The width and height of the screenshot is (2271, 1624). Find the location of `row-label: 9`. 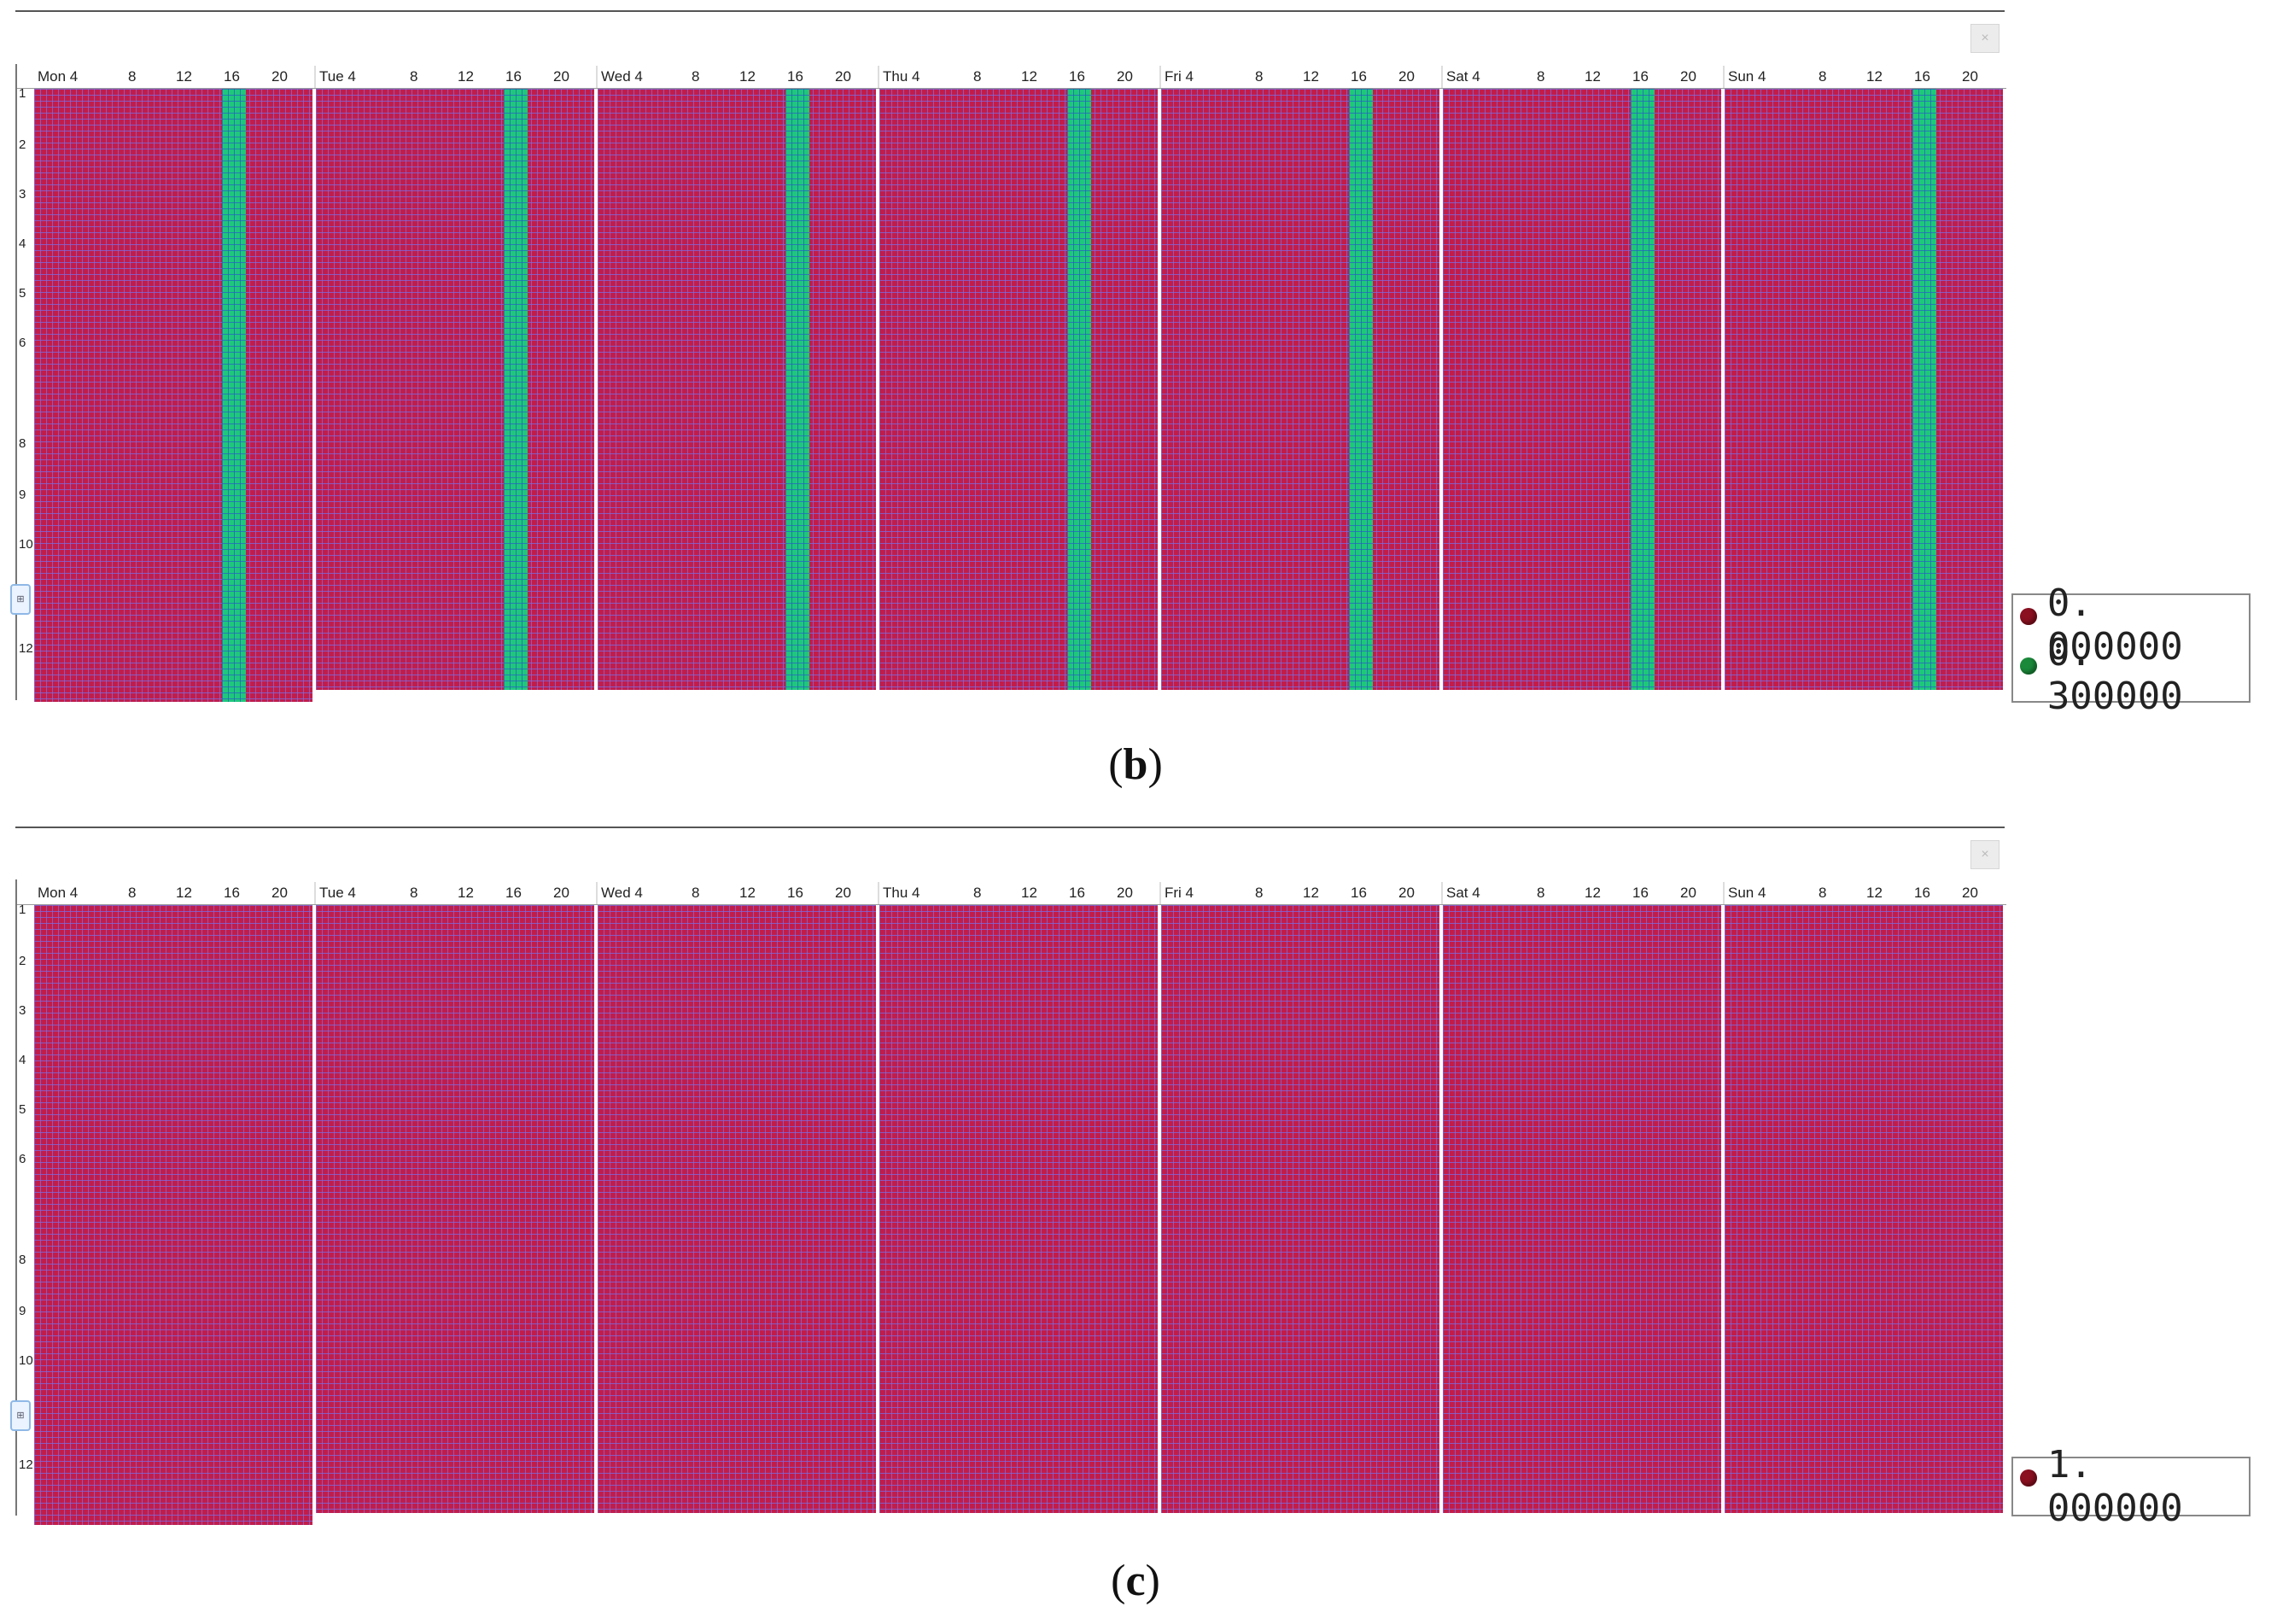

row-label: 9 is located at coordinates (22, 1311).